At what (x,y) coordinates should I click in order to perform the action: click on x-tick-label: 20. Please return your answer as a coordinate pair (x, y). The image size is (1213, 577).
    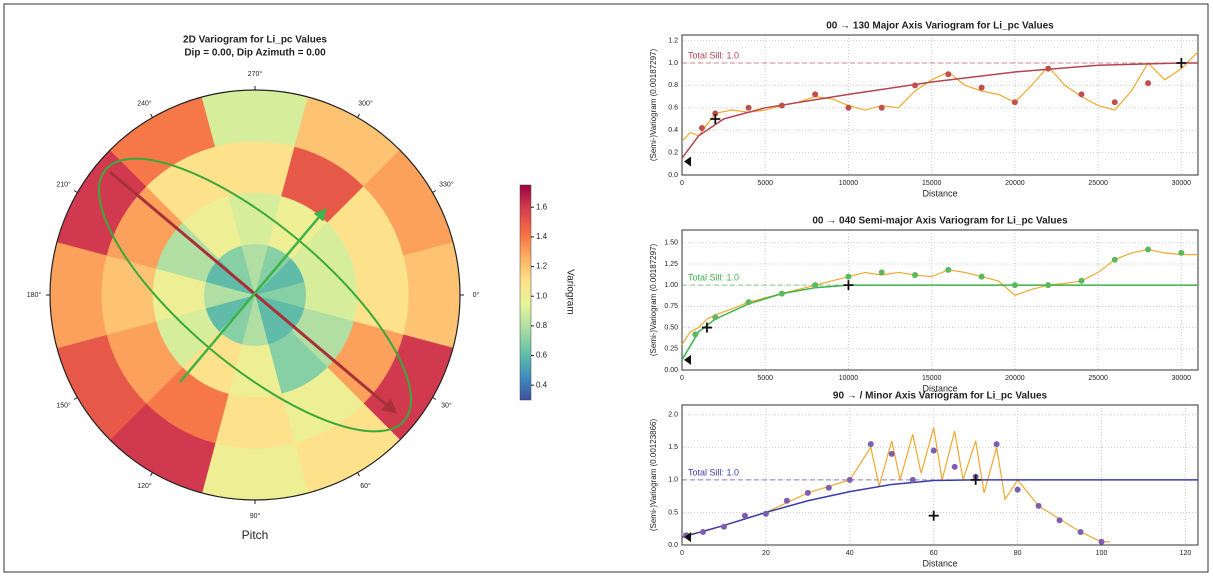
    Looking at the image, I should click on (766, 553).